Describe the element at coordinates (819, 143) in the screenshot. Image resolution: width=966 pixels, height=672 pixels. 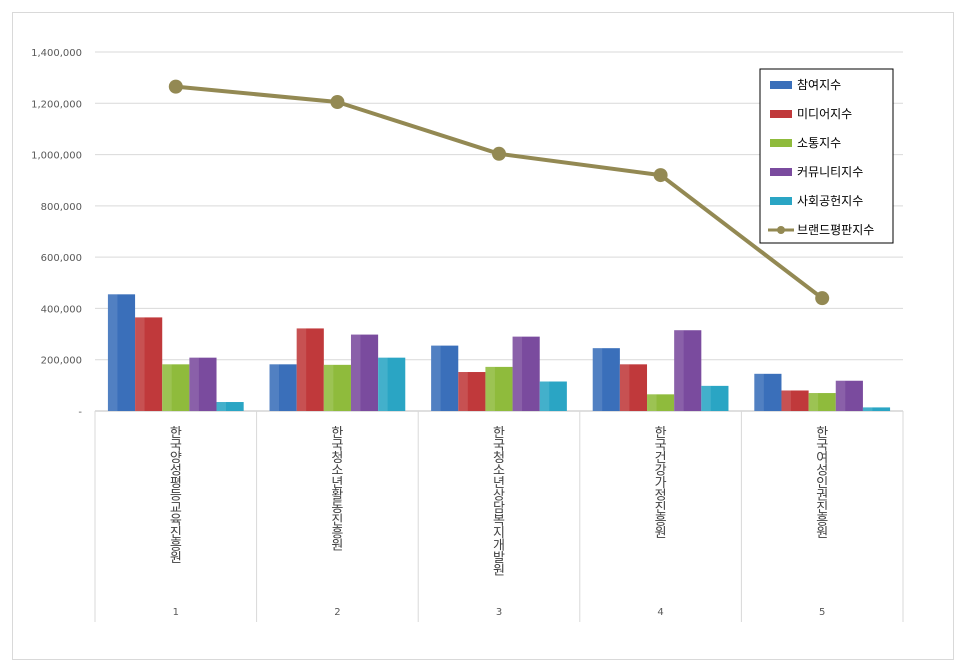
I see `legend-label: 소통지수` at that location.